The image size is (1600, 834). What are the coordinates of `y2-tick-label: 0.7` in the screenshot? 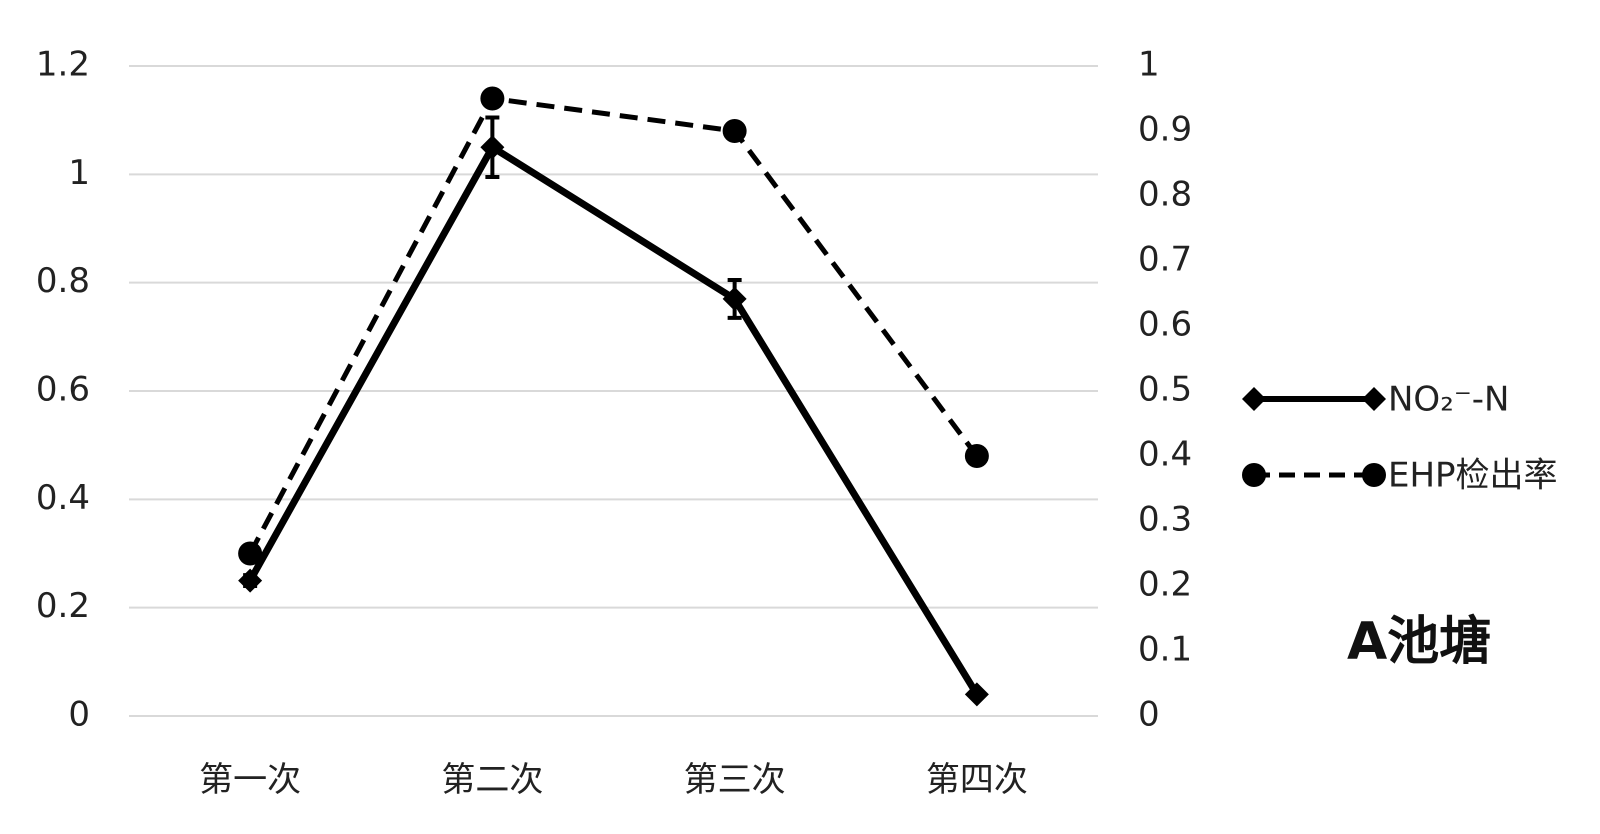 It's located at (1165, 260).